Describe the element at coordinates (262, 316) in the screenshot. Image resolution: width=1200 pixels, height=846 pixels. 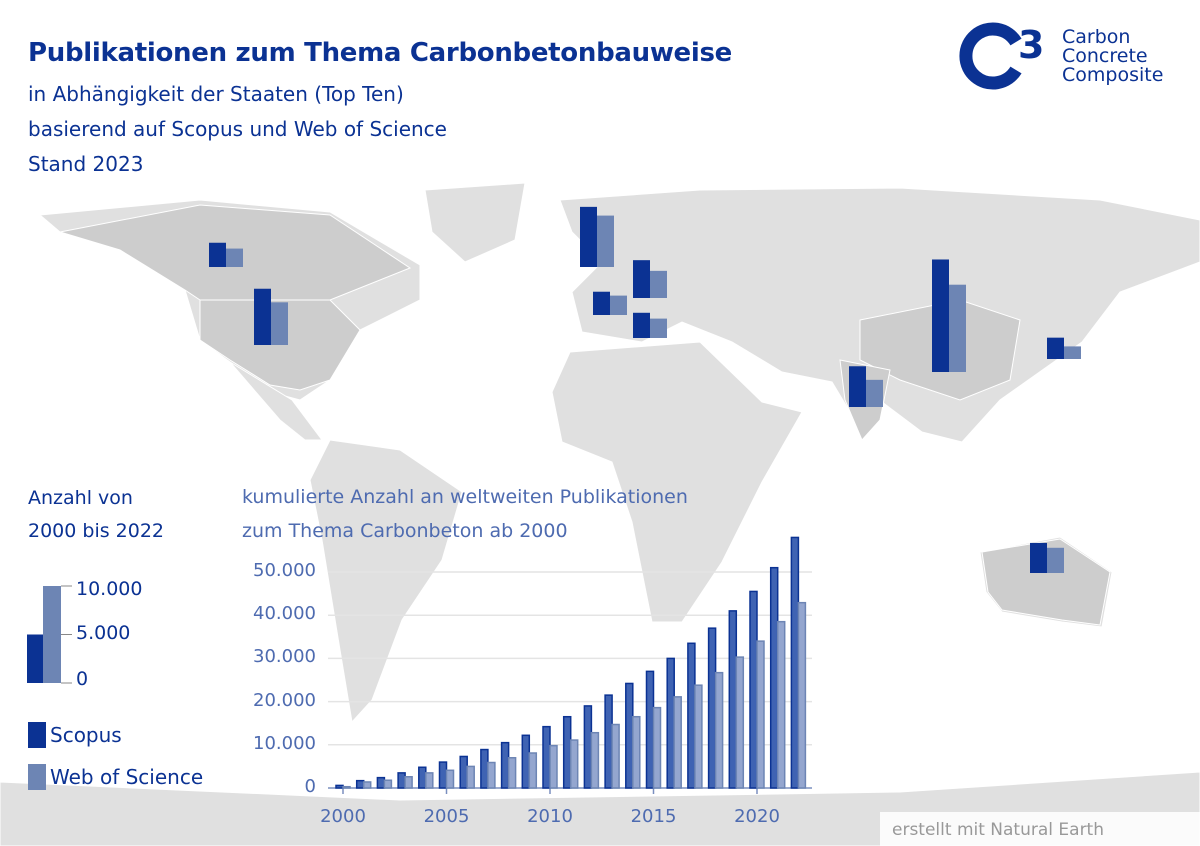
I see `map-bar-scopus-usa` at that location.